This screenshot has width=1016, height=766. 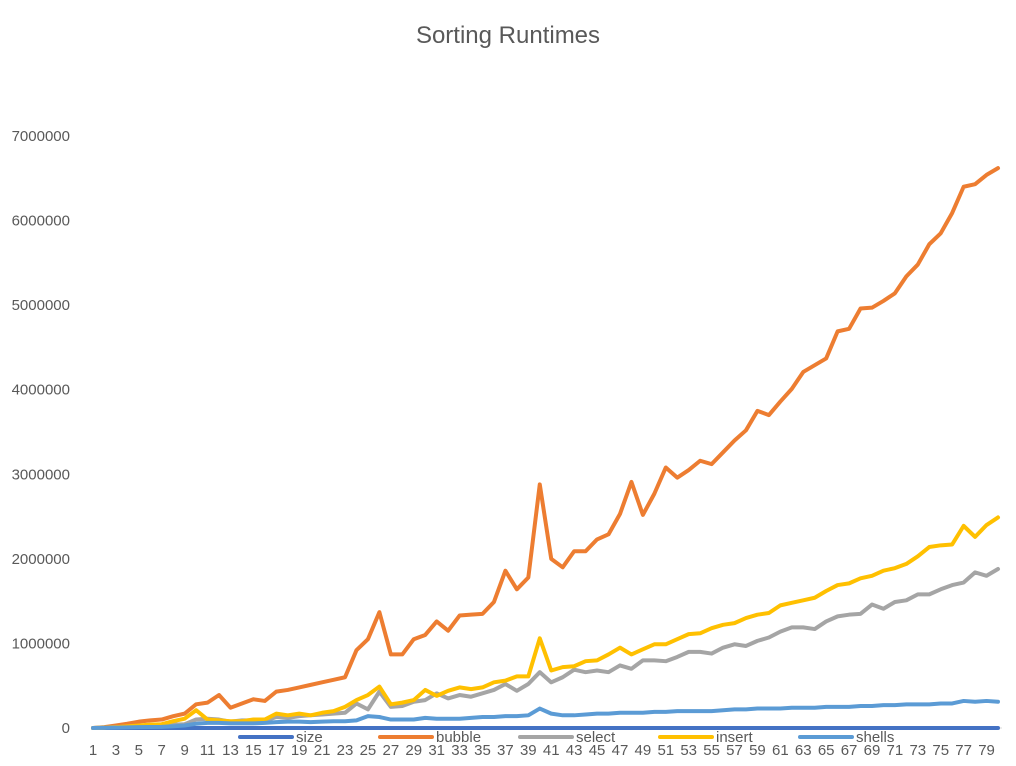 What do you see at coordinates (208, 750) in the screenshot?
I see `x-tick-label: 11` at bounding box center [208, 750].